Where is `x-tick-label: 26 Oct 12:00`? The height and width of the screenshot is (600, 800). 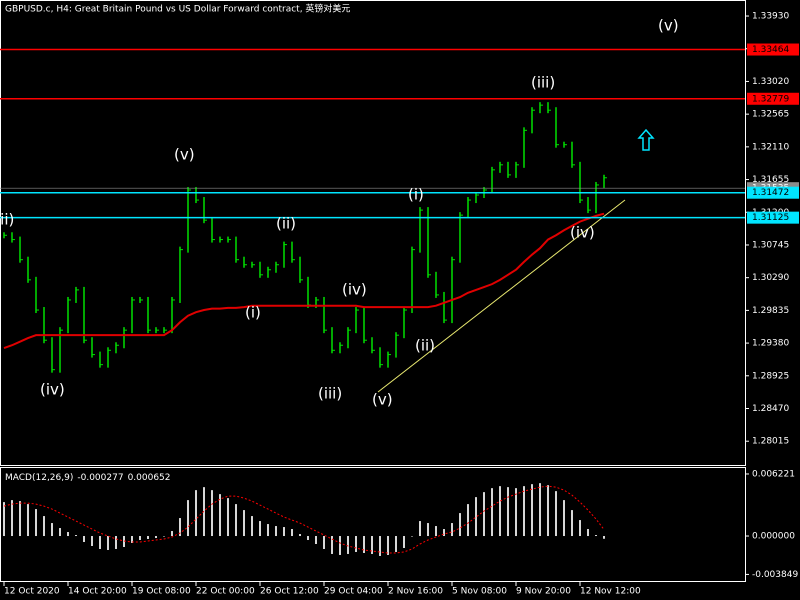 x-tick-label: 26 Oct 12:00 is located at coordinates (289, 592).